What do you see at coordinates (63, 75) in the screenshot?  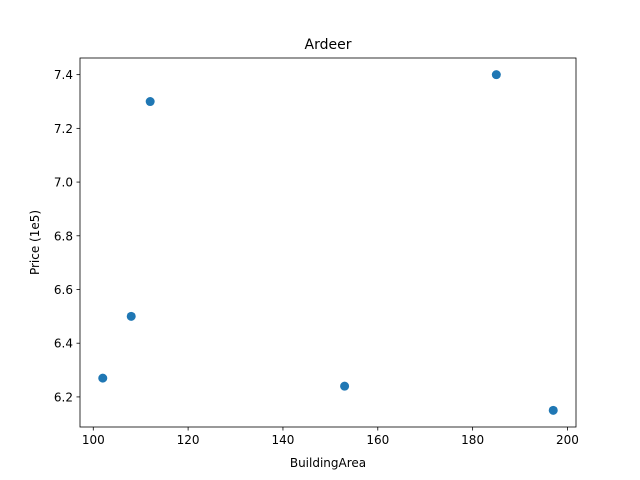 I see `y-tick-label: 7.4` at bounding box center [63, 75].